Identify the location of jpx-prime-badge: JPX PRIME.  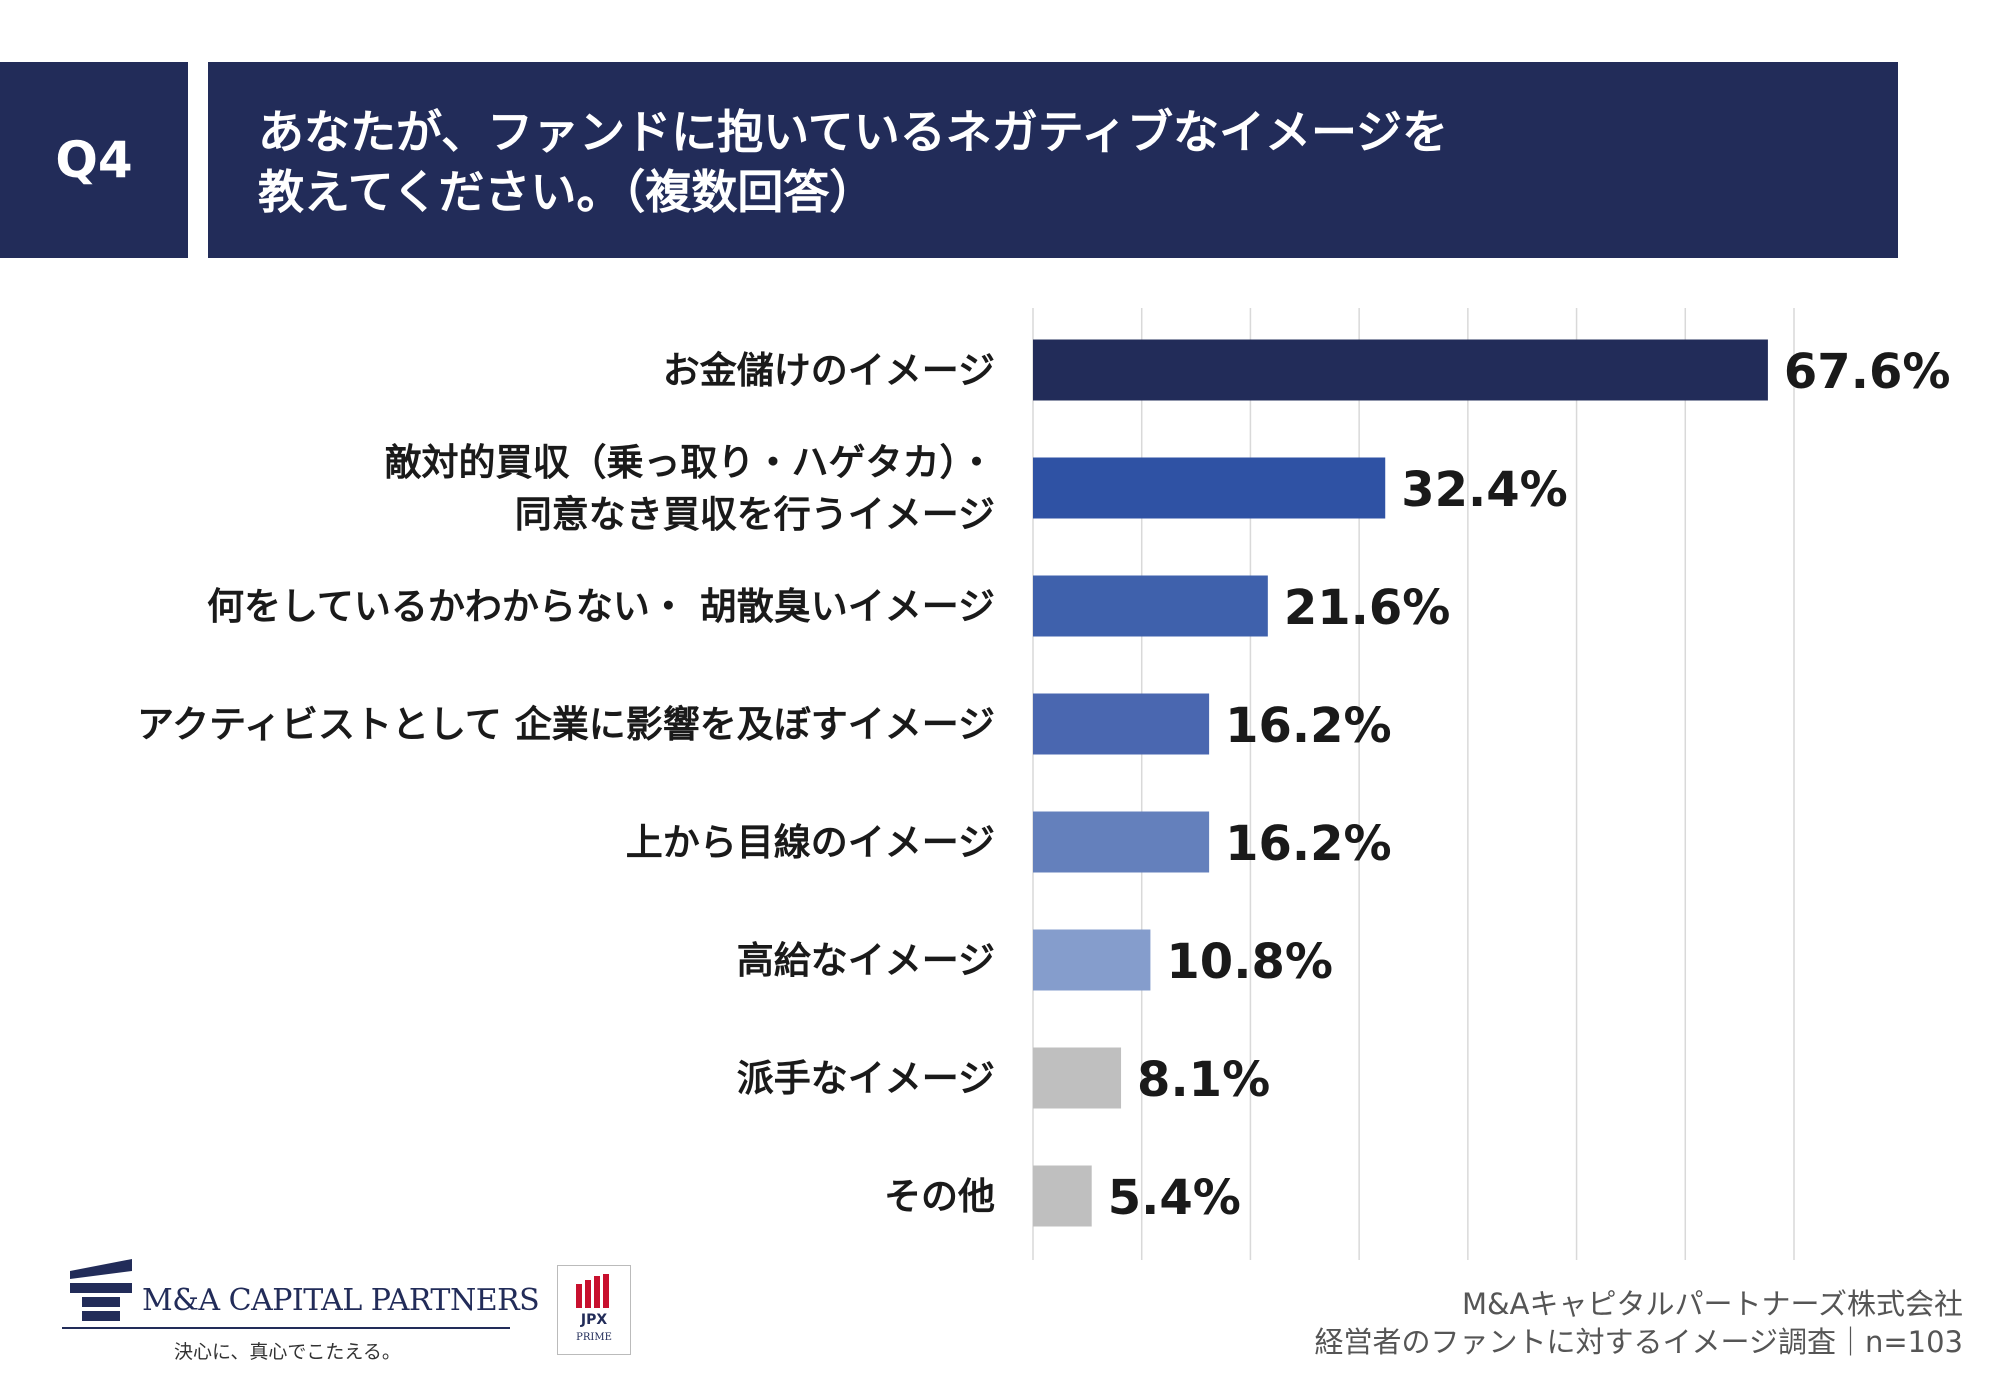
(594, 1310).